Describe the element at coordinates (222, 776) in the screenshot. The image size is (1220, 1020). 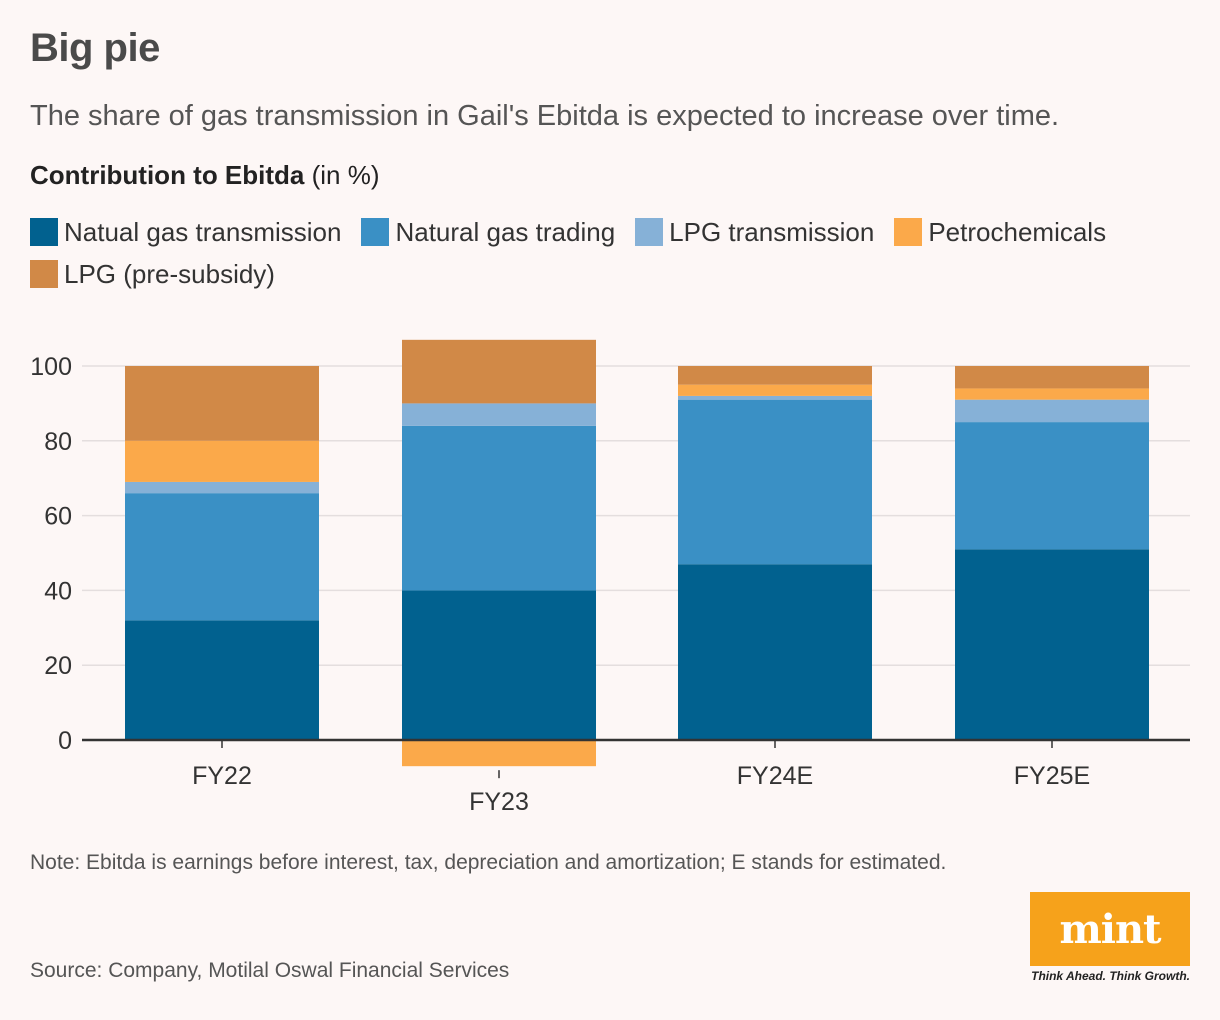
I see `x-tick-label: FY22` at that location.